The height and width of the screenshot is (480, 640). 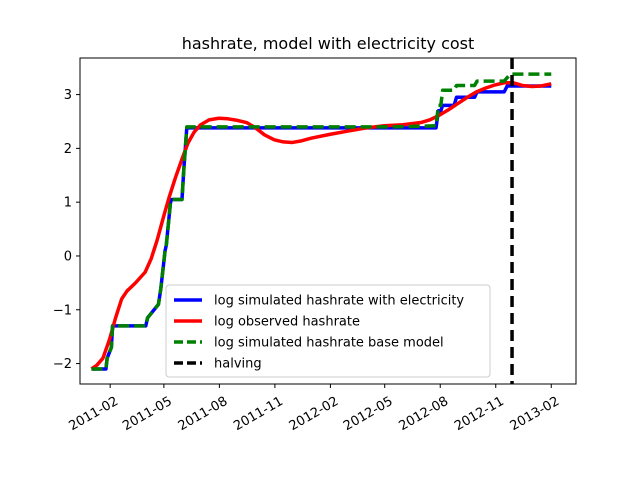 I want to click on y-axis: −2 −1 0 1 2 3, so click(x=66, y=230).